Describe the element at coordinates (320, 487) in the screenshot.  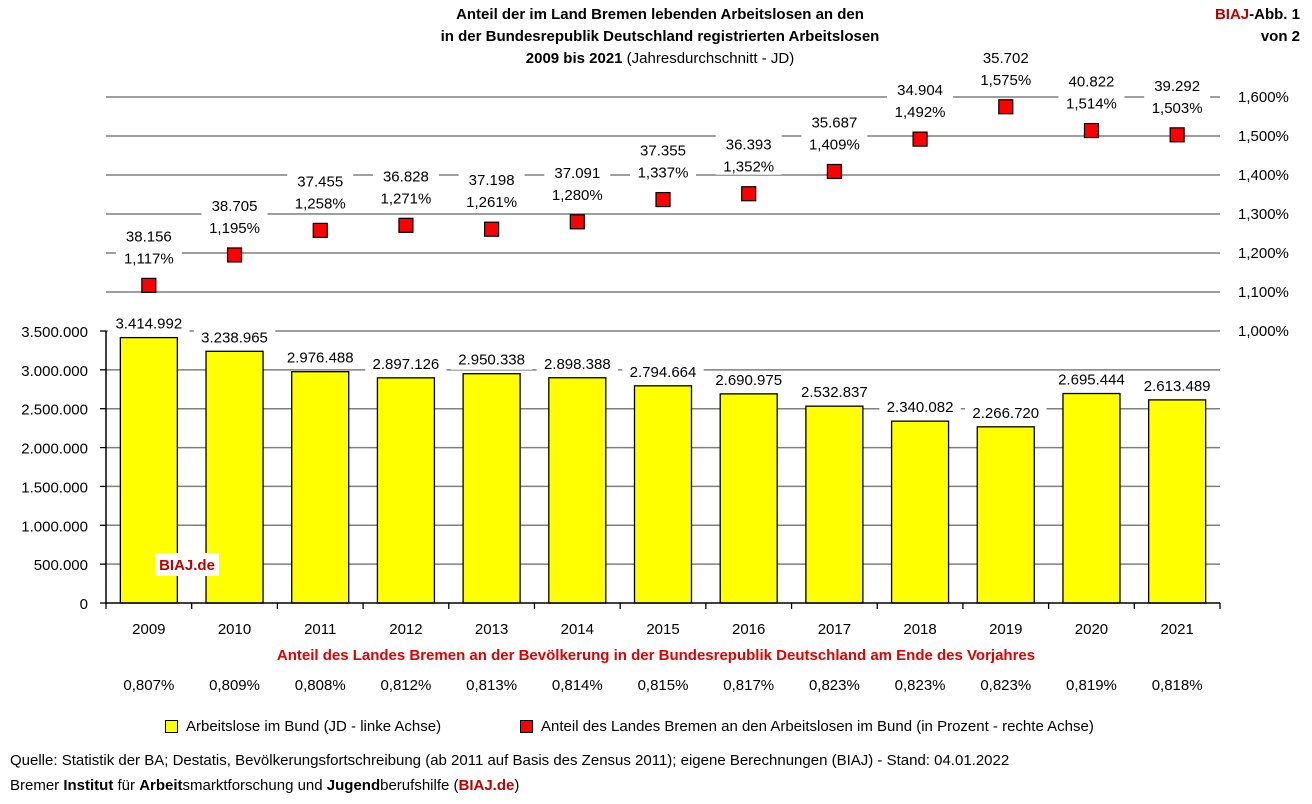
I see `bar-2011` at that location.